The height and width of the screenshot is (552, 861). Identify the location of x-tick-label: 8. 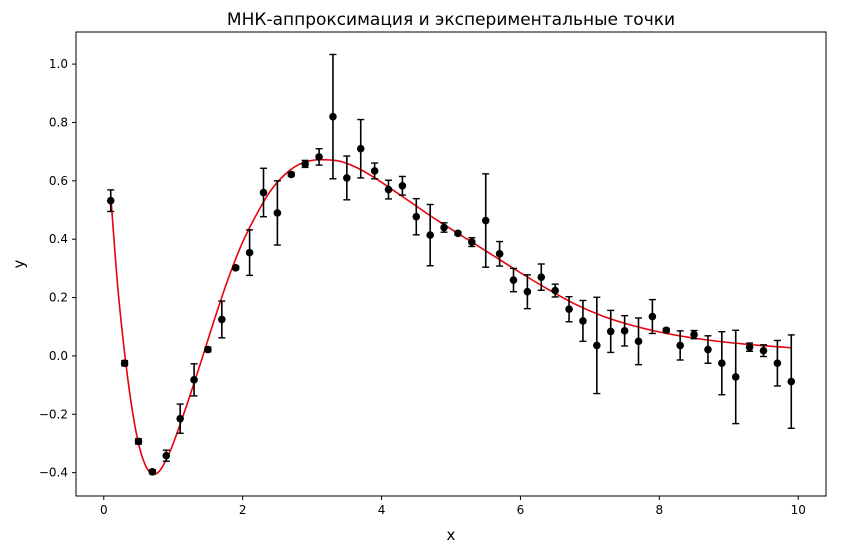
(660, 510).